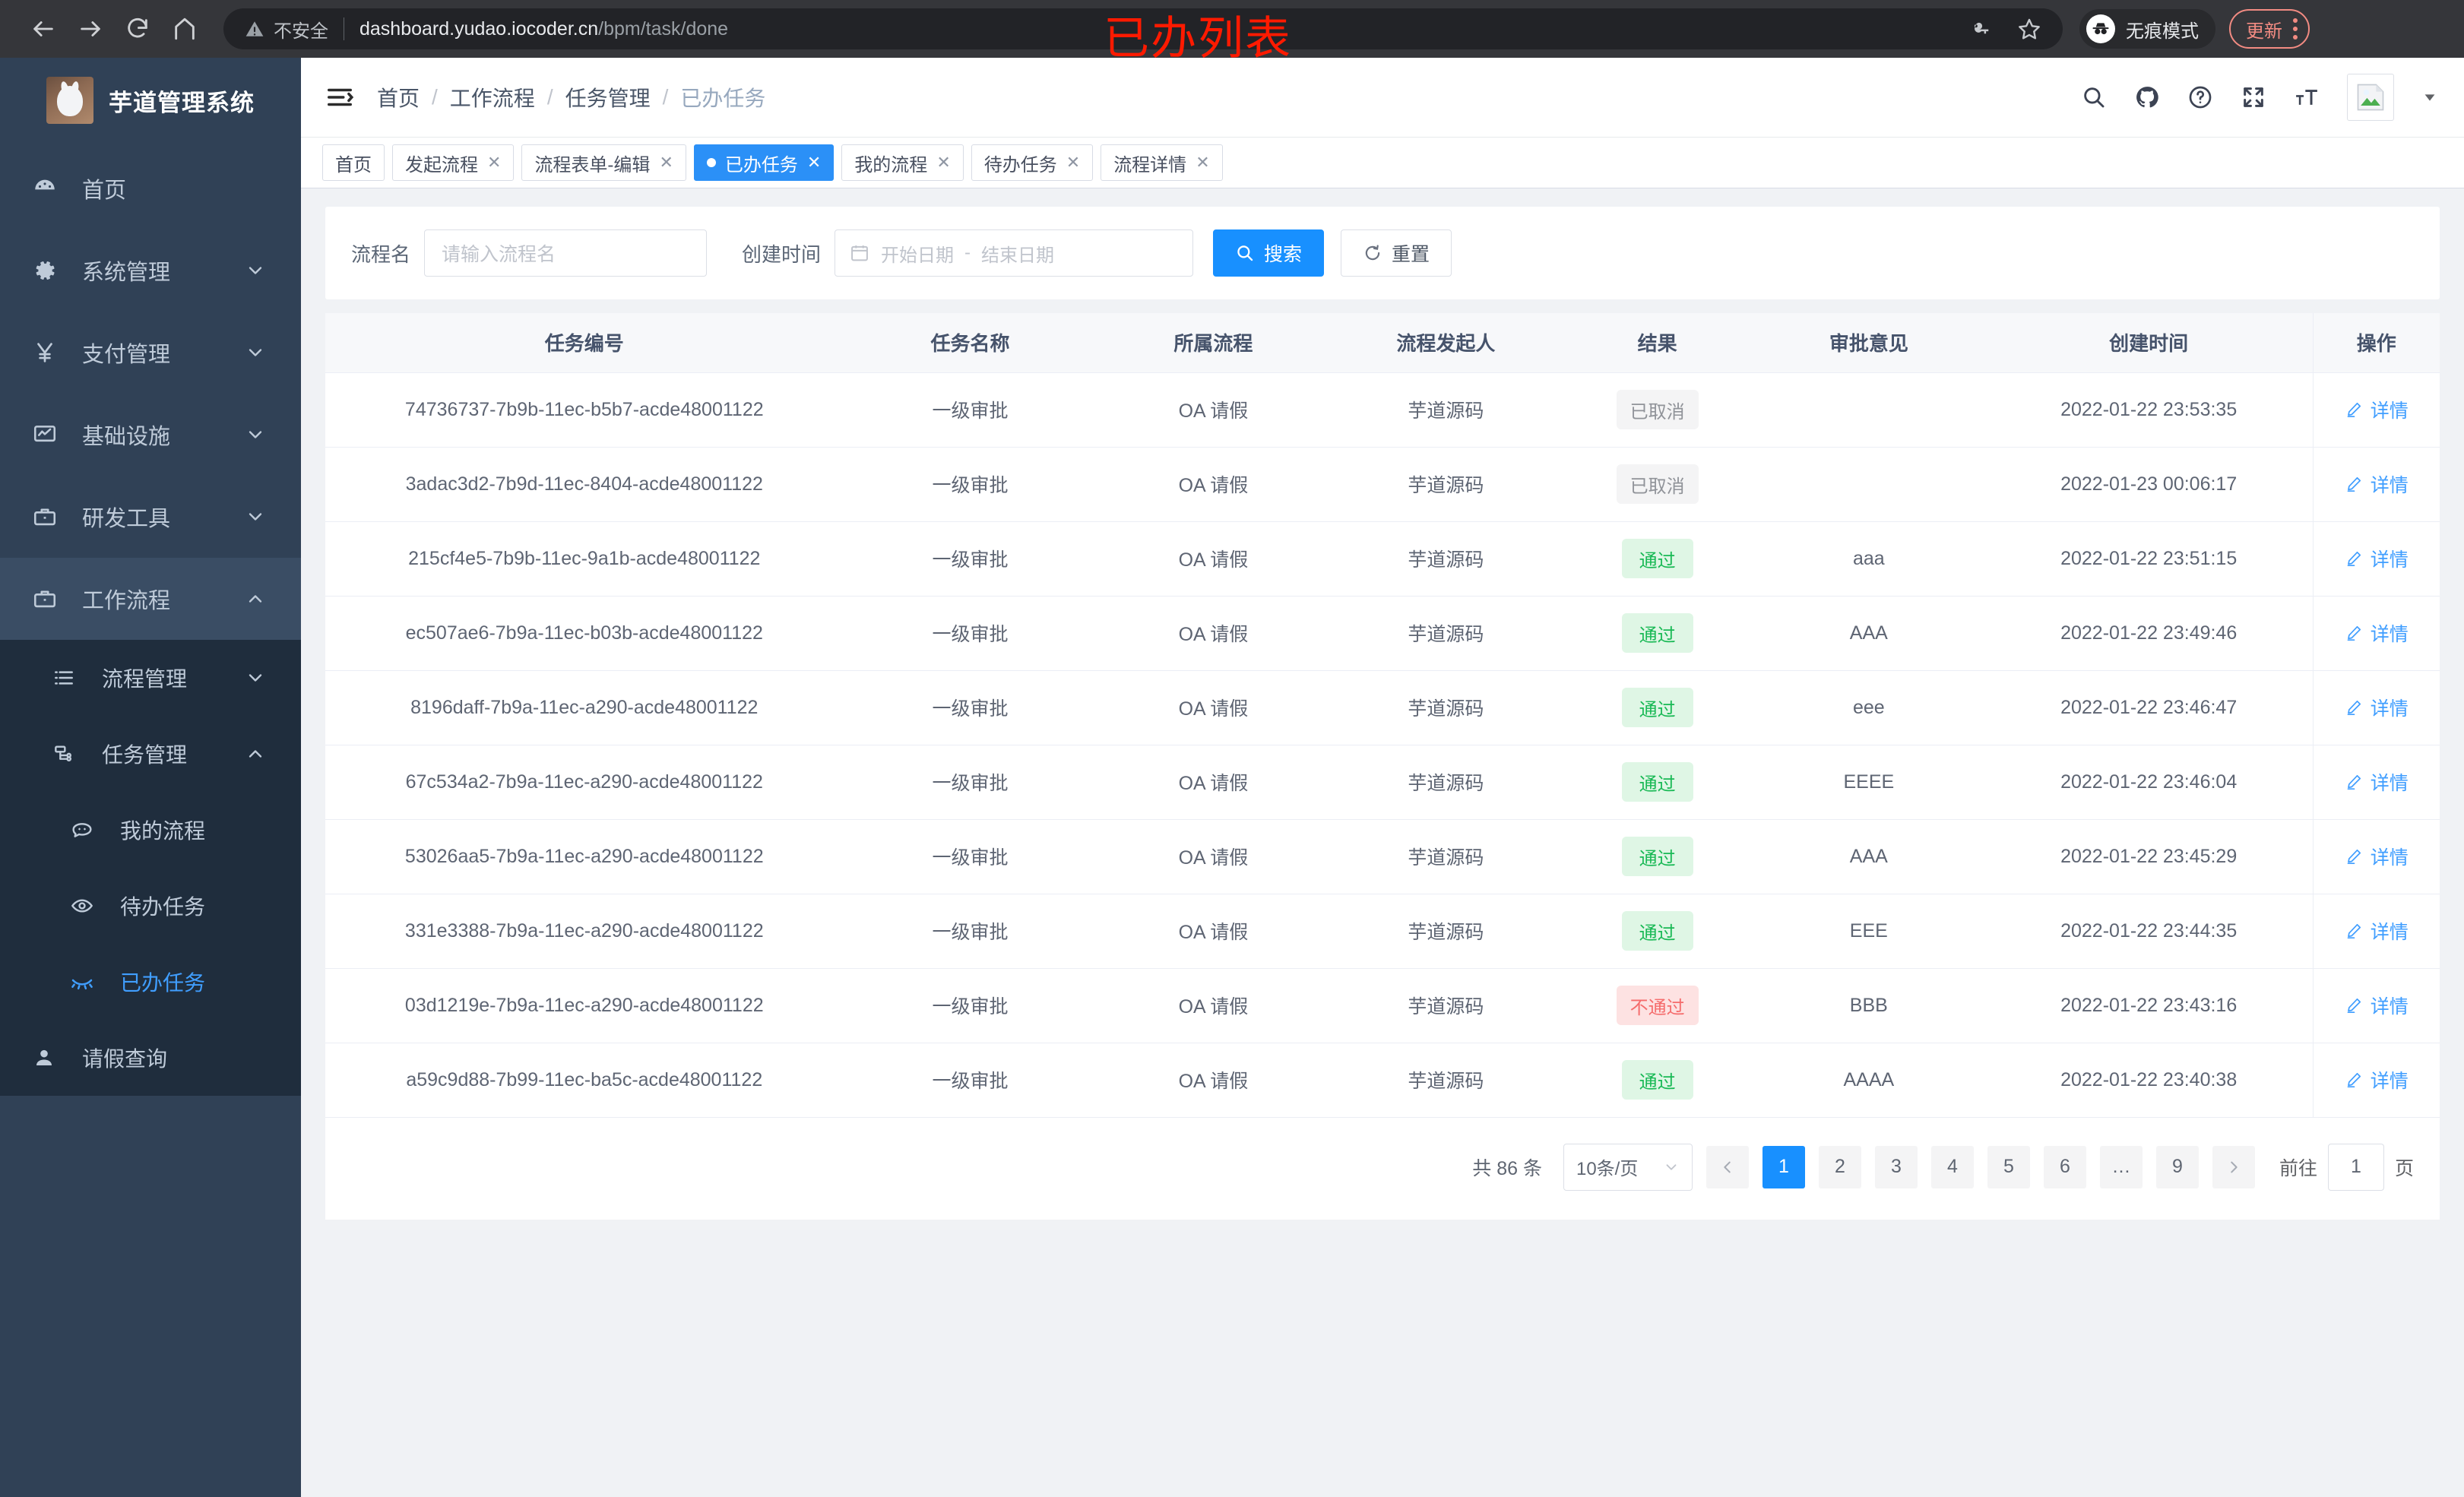 The width and height of the screenshot is (2464, 1497). Describe the element at coordinates (255, 598) in the screenshot. I see `chevron-up-icon` at that location.